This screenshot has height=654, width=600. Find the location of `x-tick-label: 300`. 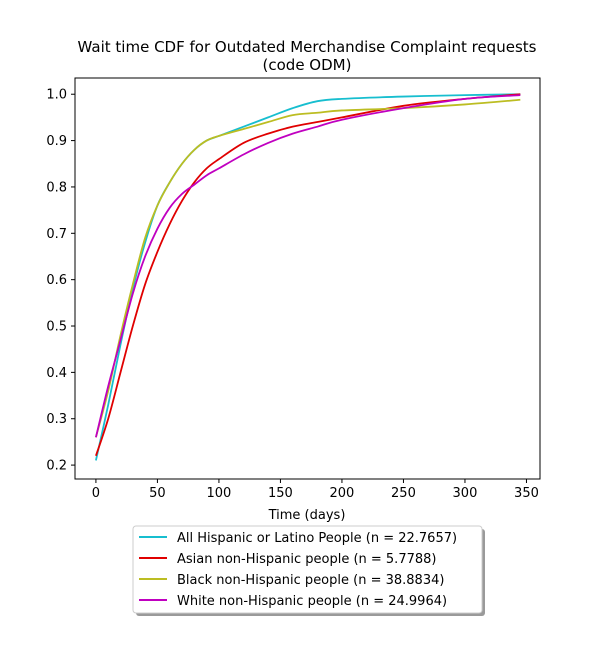

x-tick-label: 300 is located at coordinates (465, 493).